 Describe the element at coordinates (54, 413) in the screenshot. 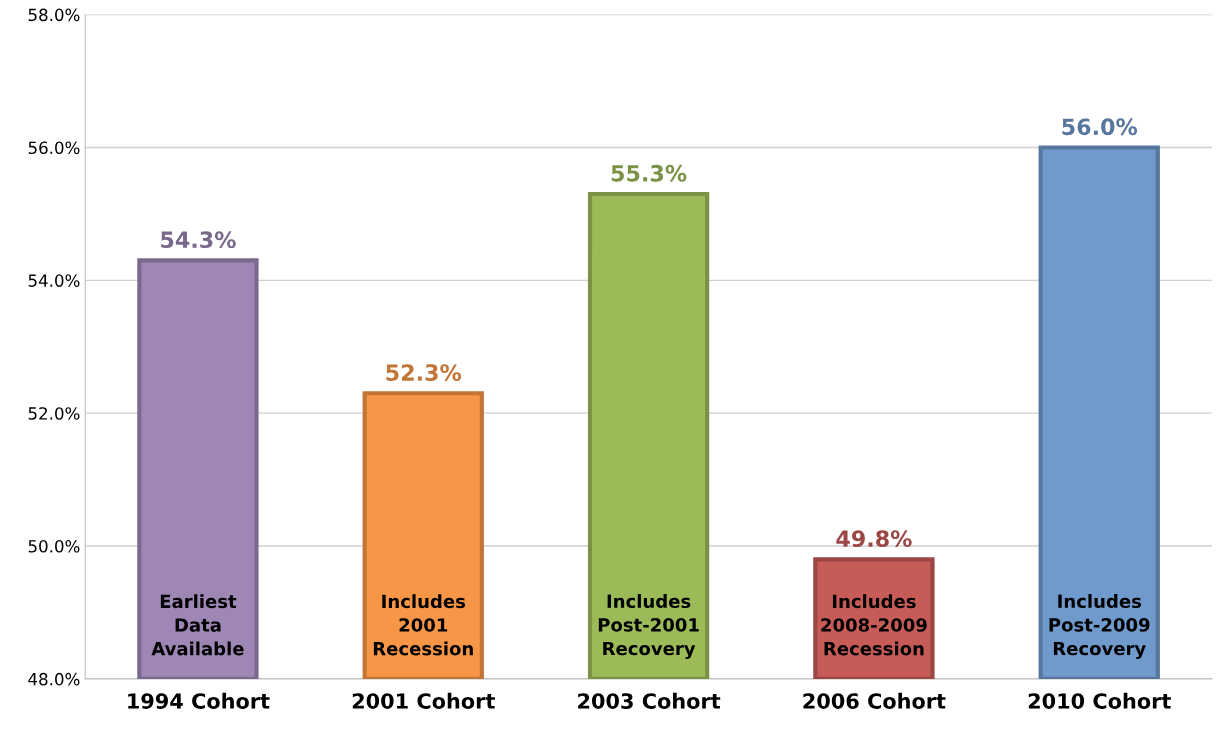

I see `y-tick-label: 52.0%` at that location.